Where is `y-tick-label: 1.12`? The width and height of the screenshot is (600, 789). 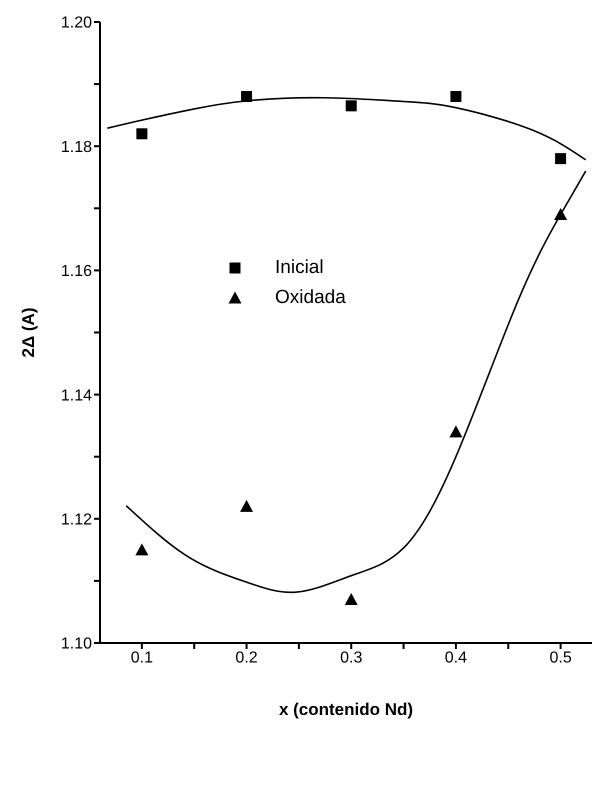
y-tick-label: 1.12 is located at coordinates (76, 519).